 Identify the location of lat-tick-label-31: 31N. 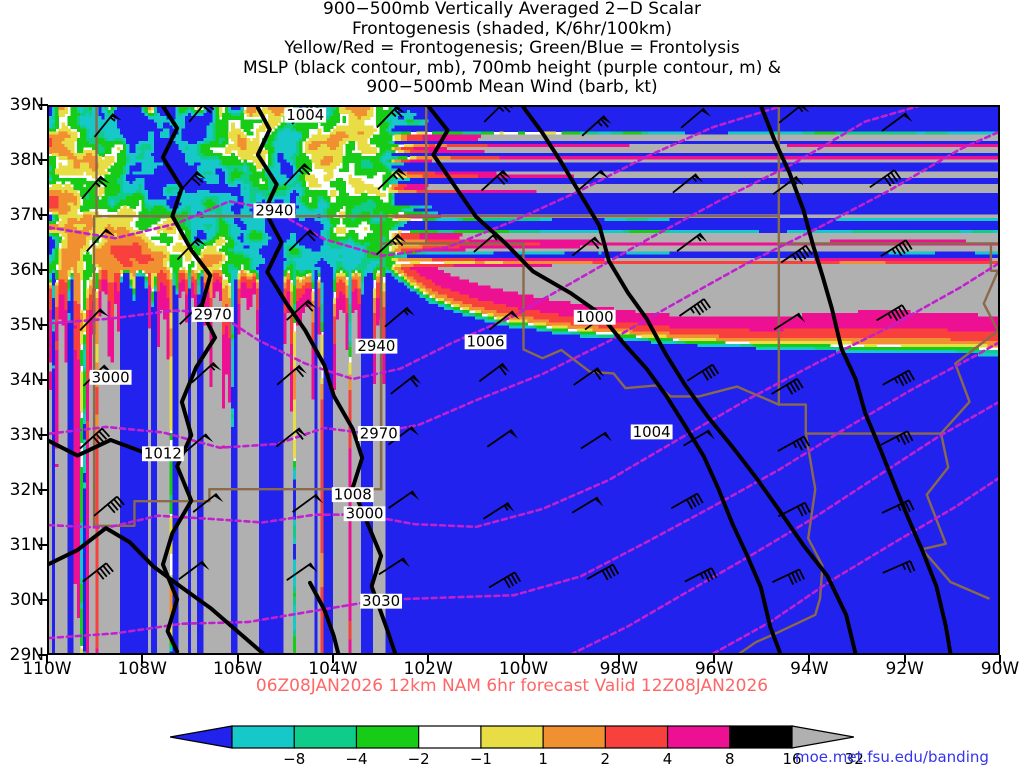
(26, 545).